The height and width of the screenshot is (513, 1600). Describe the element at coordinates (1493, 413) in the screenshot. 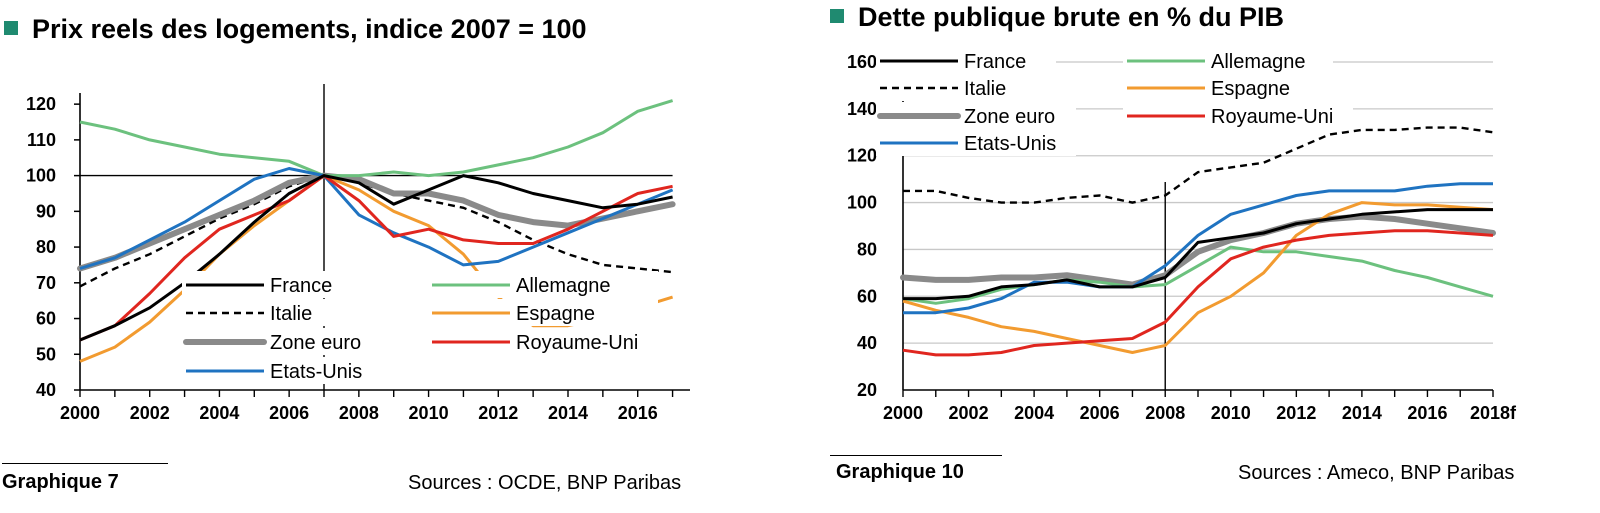

I see `x-tick-label: 2018f` at that location.